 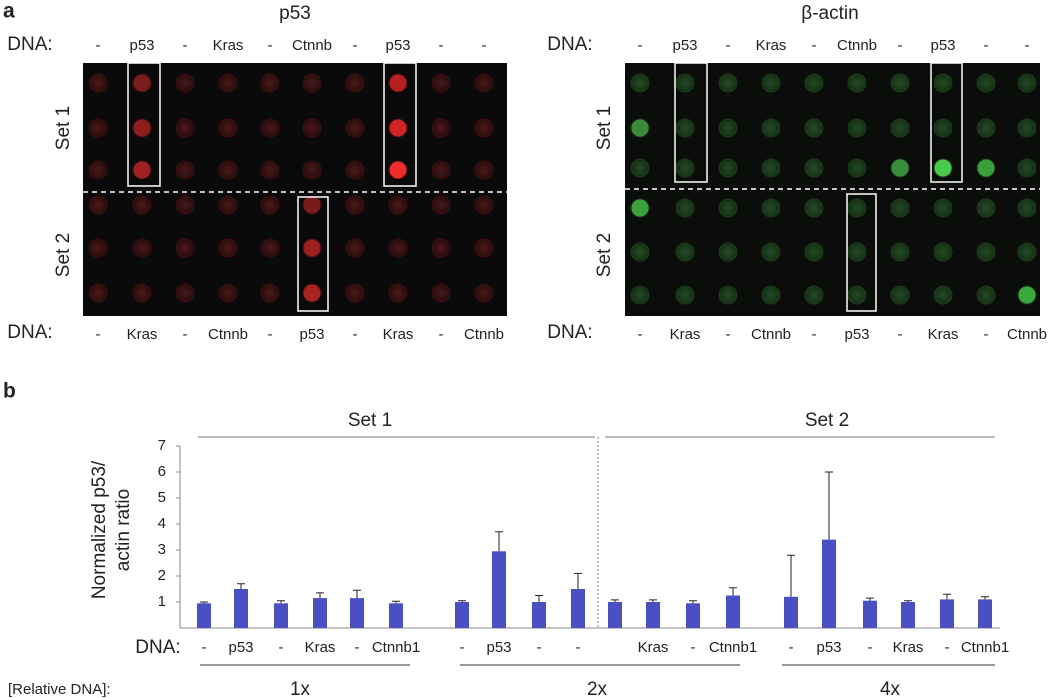 What do you see at coordinates (597, 688) in the screenshot?
I see `group-label: 2x` at bounding box center [597, 688].